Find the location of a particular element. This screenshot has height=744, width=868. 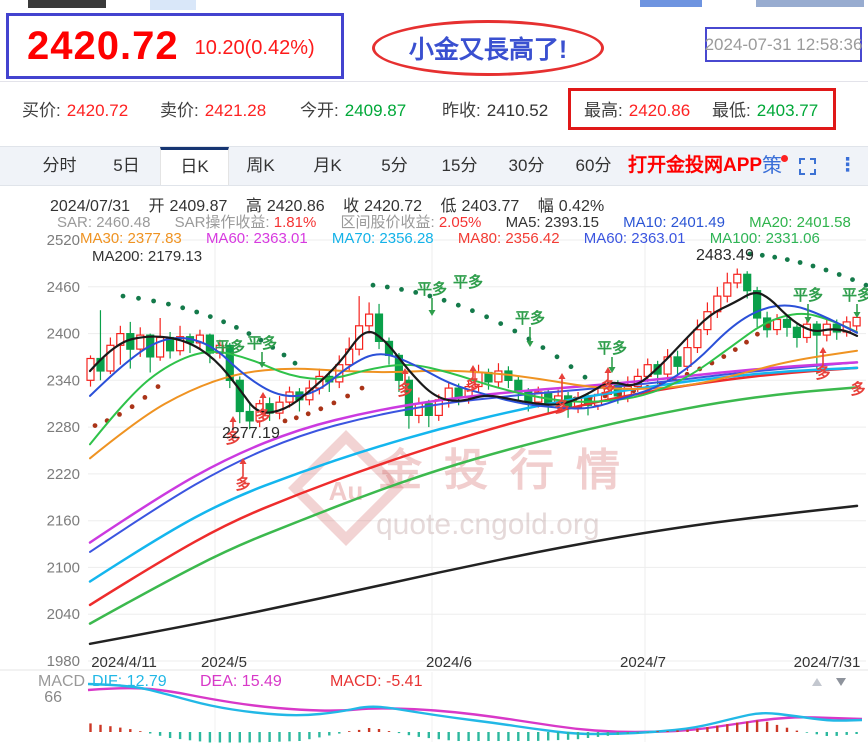

banner-text: 小金又長高了! is located at coordinates (488, 50).